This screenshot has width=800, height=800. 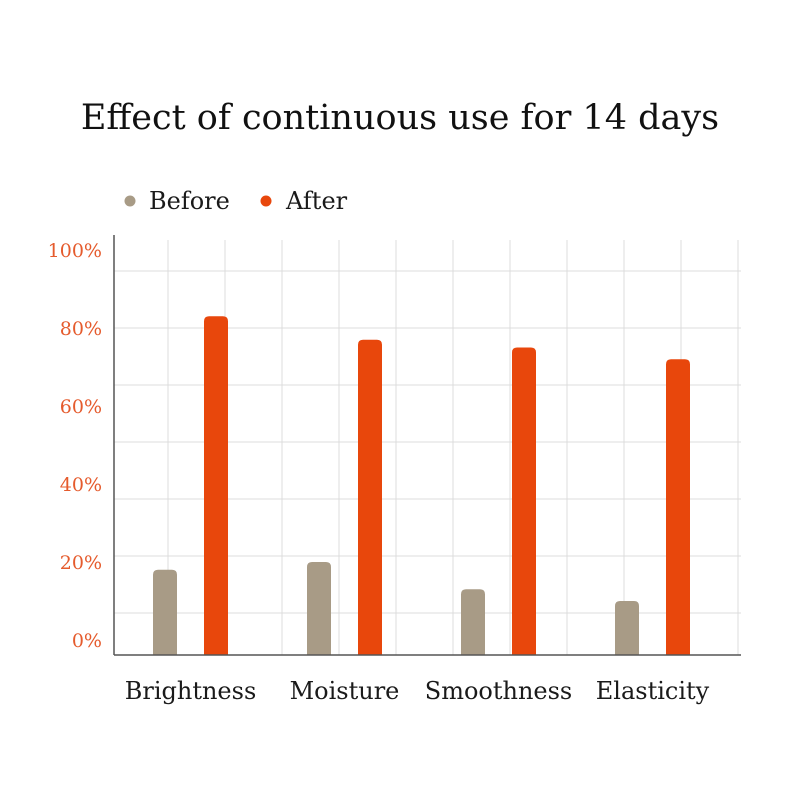 I want to click on legend: Before After, so click(x=236, y=201).